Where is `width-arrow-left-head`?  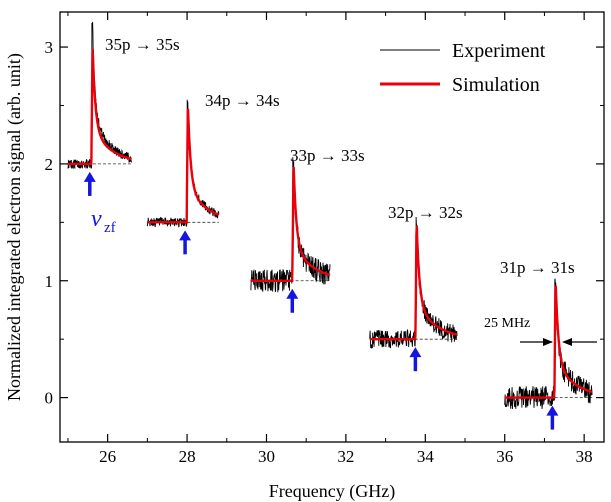
width-arrow-left-head is located at coordinates (548, 342).